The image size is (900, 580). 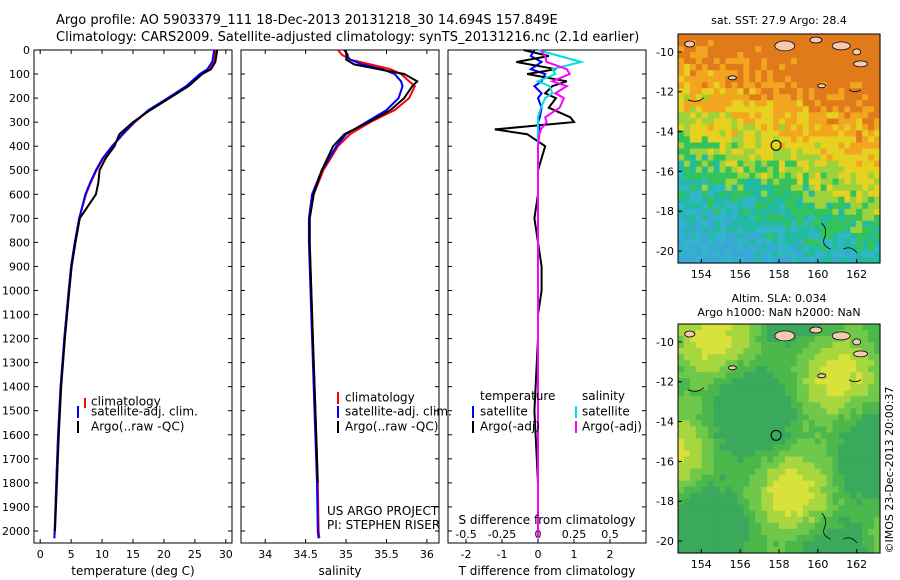 What do you see at coordinates (19, 170) in the screenshot?
I see `y-tick-label: 500` at bounding box center [19, 170].